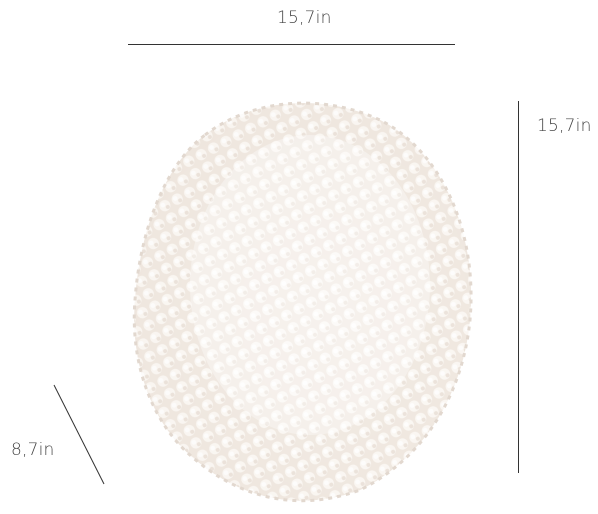 The image size is (598, 514). Describe the element at coordinates (33, 450) in the screenshot. I see `depth-dimension-label: 8,7in` at that location.